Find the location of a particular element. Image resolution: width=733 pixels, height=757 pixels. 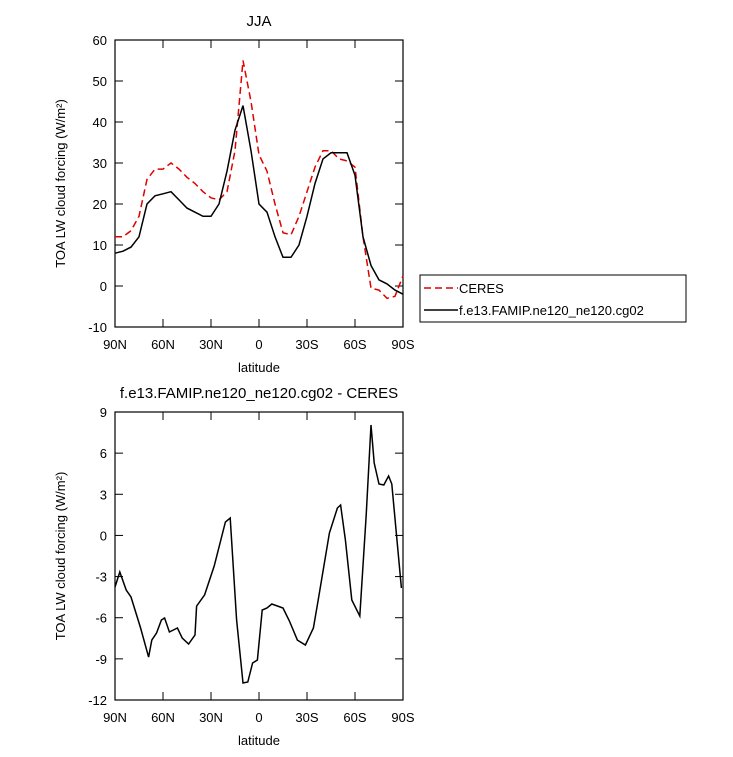

y-tick-label: -12 is located at coordinates (97, 700).